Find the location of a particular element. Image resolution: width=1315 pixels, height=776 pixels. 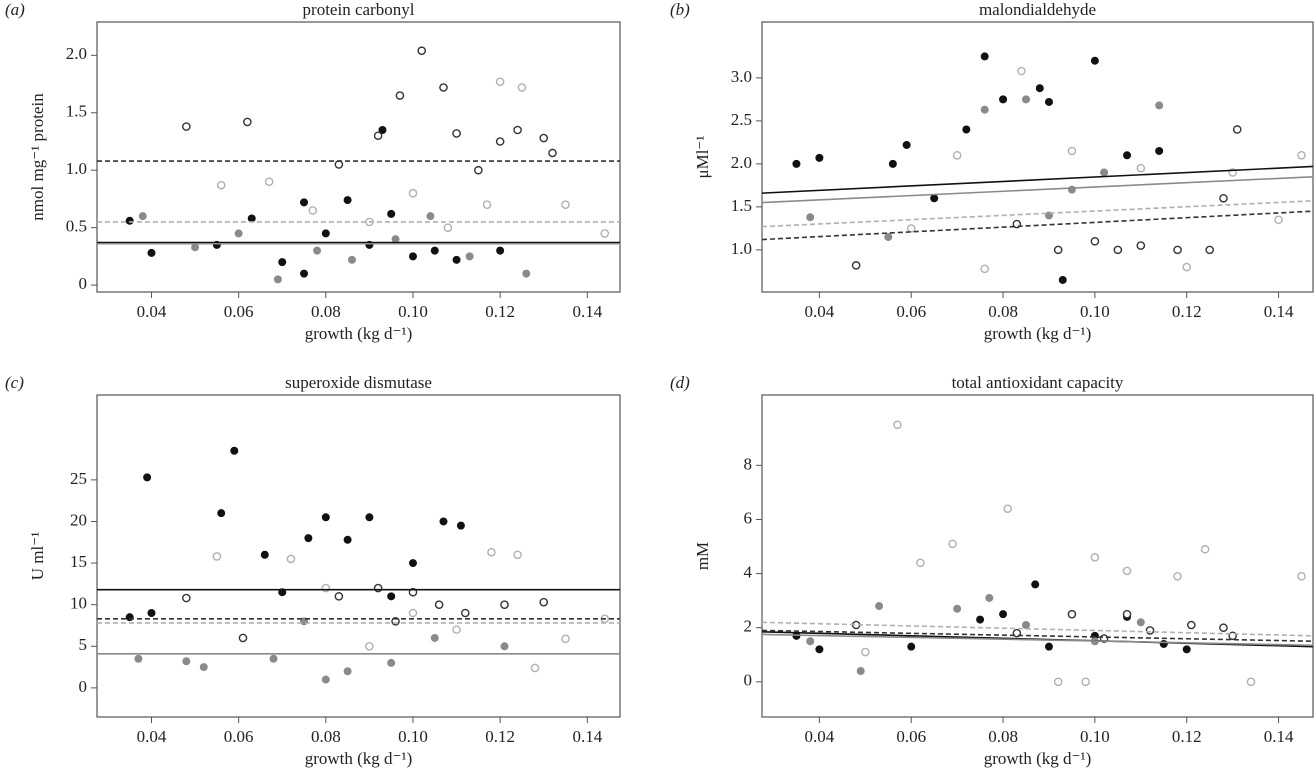

panel-label: (c) is located at coordinates (14, 382).